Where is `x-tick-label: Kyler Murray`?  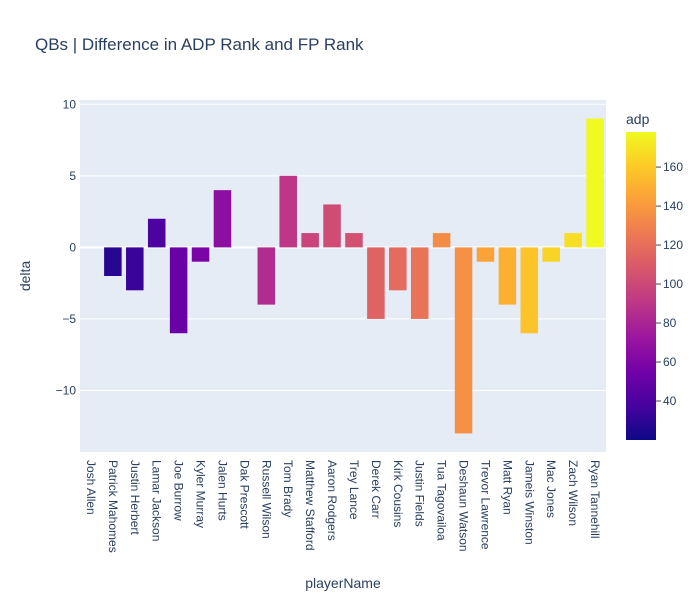 x-tick-label: Kyler Murray is located at coordinates (201, 494).